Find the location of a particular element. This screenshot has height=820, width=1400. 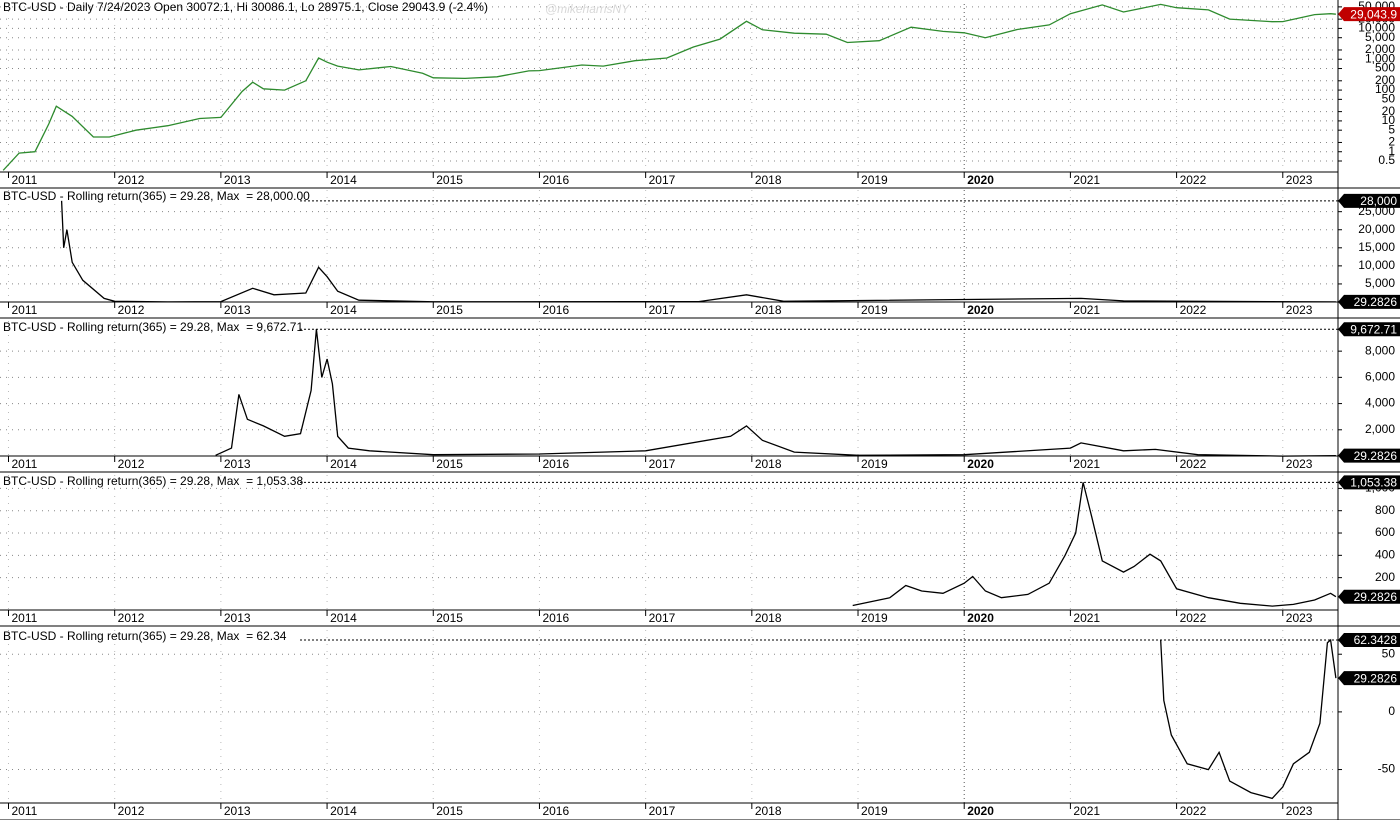

value-label: 1,053.38 is located at coordinates (1373, 483).